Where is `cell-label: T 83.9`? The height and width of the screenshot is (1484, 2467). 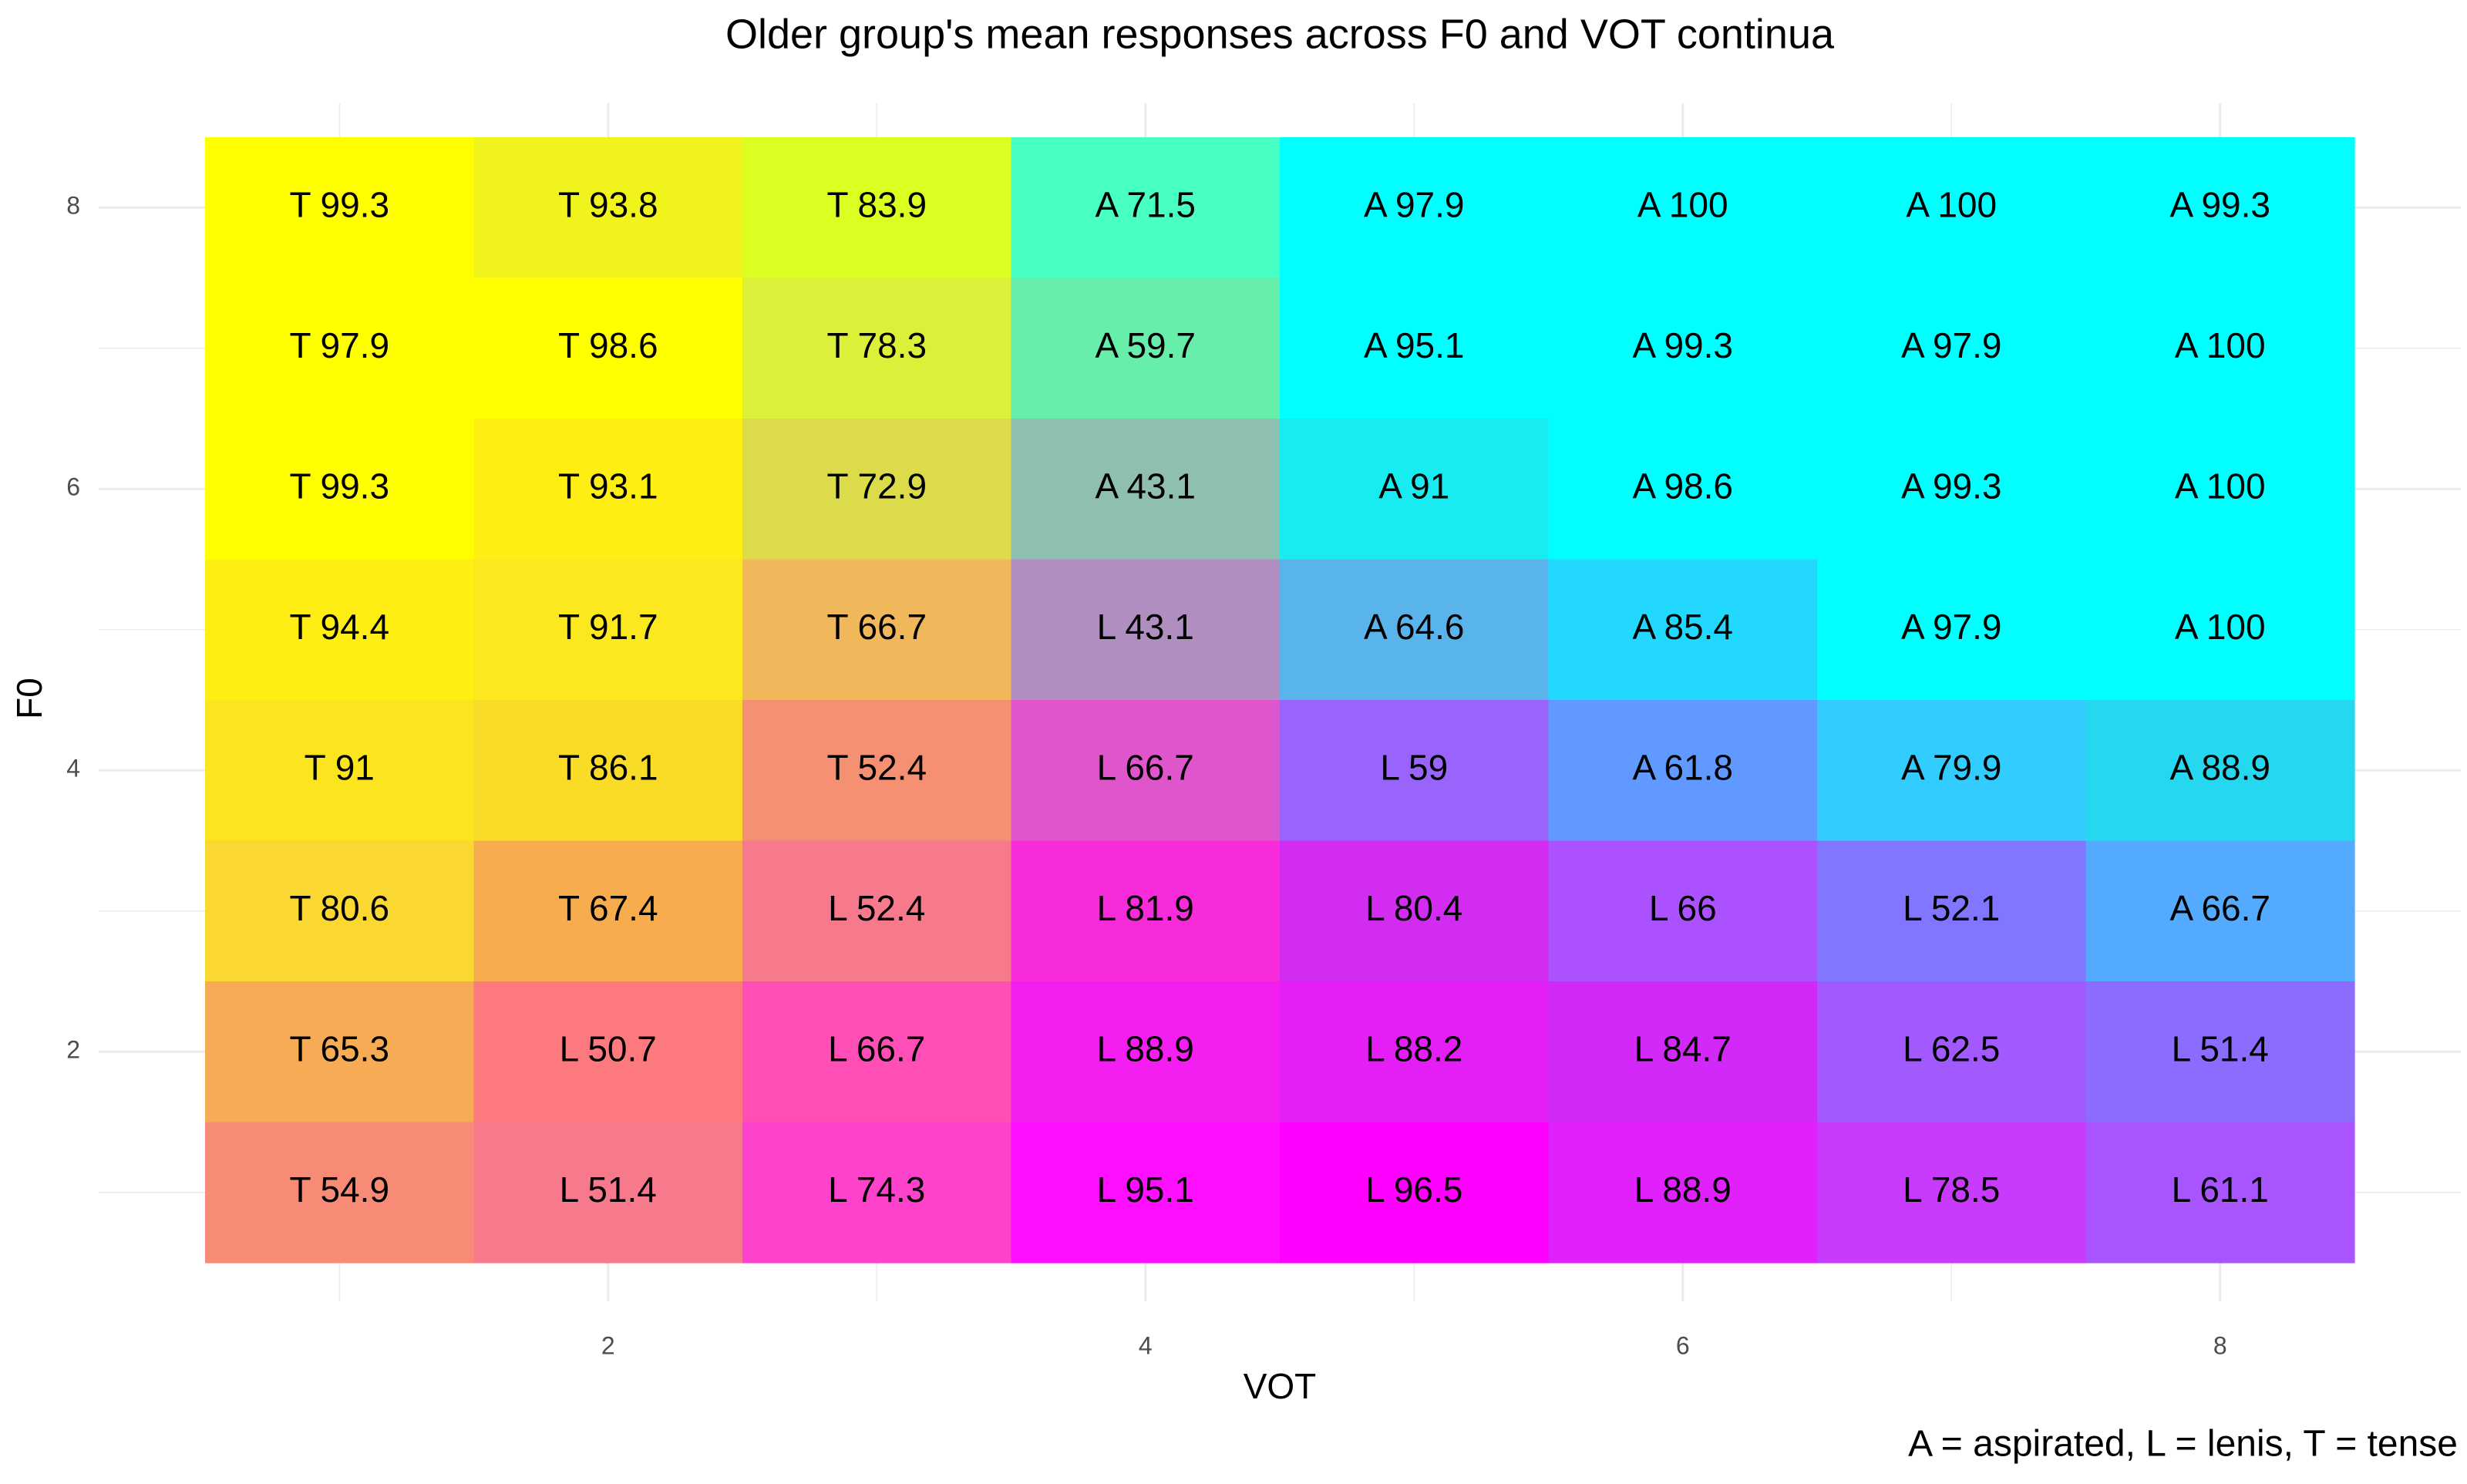 cell-label: T 83.9 is located at coordinates (876, 204).